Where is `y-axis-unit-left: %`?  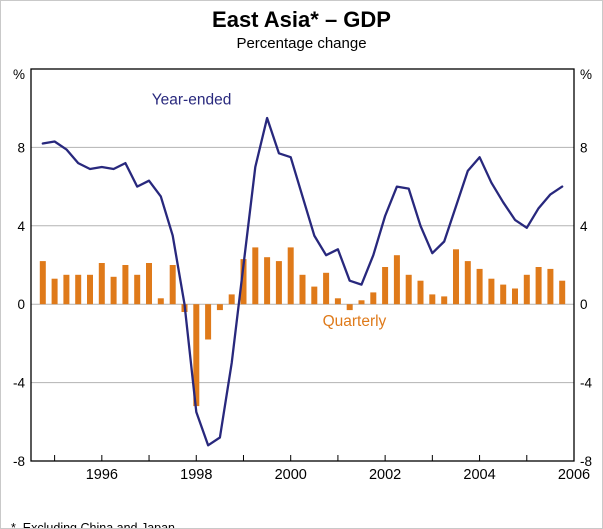
y-axis-unit-left: % is located at coordinates (19, 74).